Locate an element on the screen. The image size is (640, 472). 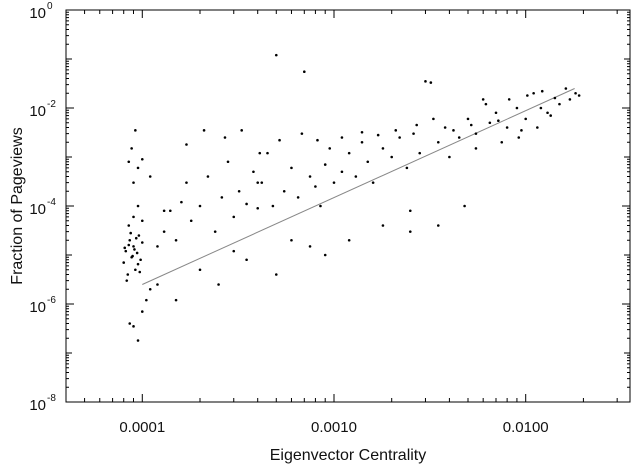
y-axis-title: Fraction of Pageviews is located at coordinates (17, 205).